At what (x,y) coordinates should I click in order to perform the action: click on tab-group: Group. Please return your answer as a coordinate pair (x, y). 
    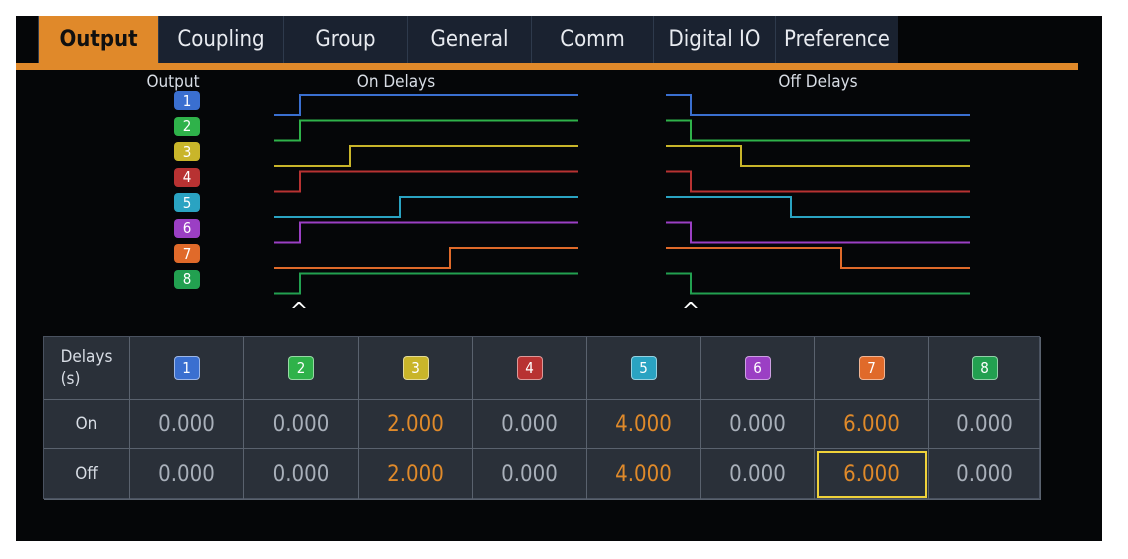
    Looking at the image, I should click on (345, 39).